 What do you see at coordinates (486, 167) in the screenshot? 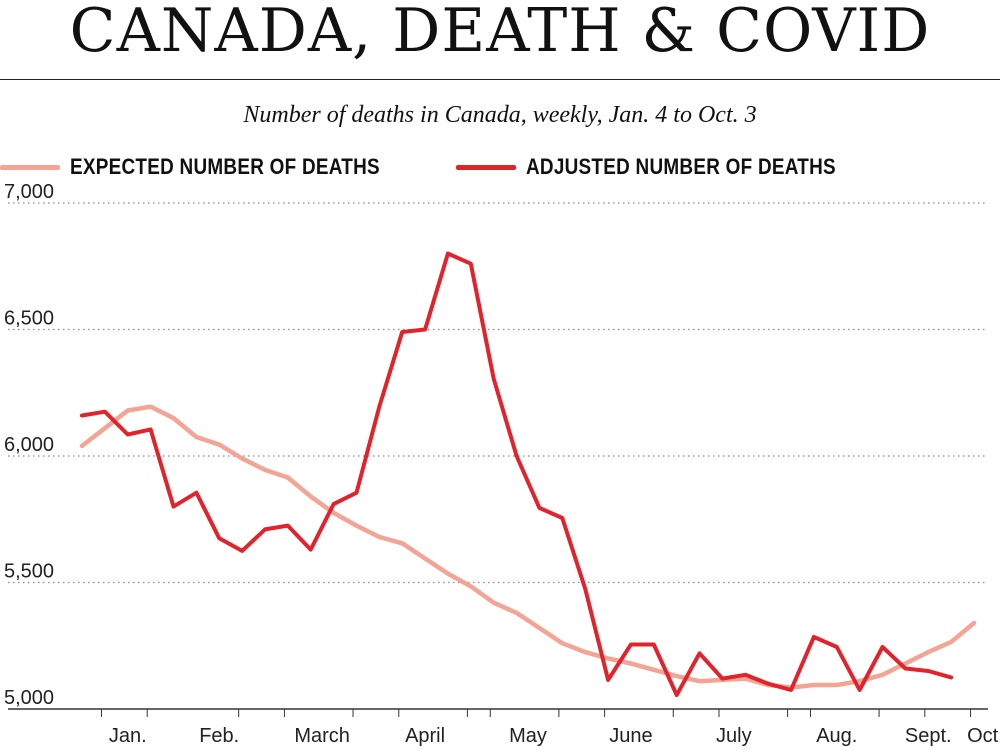
I see `legend-swatch-adjusted` at bounding box center [486, 167].